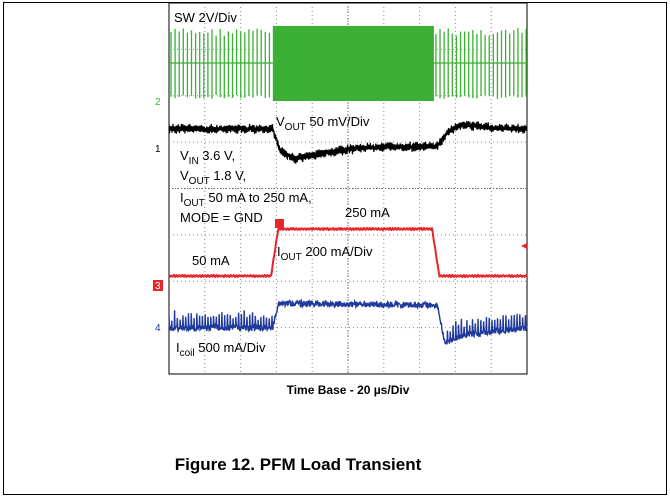  Describe the element at coordinates (158, 149) in the screenshot. I see `ch1-marker: 1` at that location.